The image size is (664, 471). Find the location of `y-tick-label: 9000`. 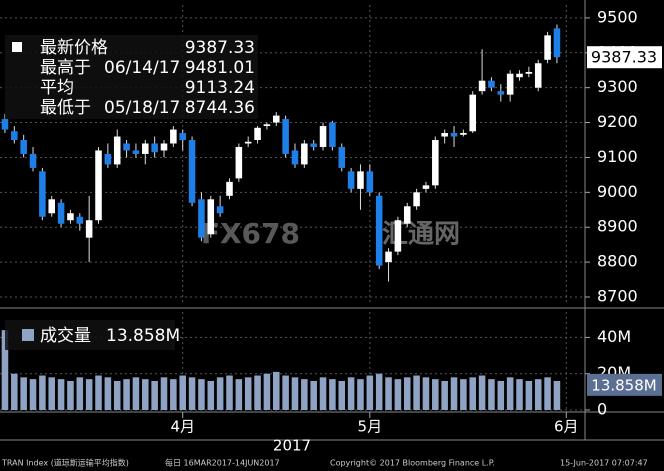

y-tick-label: 9000 is located at coordinates (617, 191).